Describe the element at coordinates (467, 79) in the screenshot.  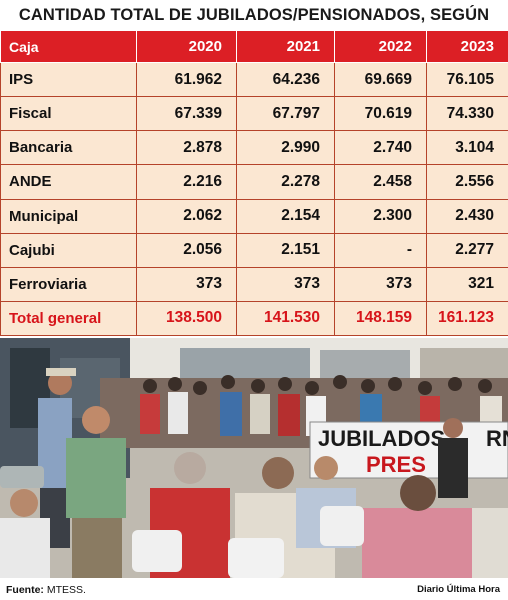
I see `table-cell: 76.105` at that location.